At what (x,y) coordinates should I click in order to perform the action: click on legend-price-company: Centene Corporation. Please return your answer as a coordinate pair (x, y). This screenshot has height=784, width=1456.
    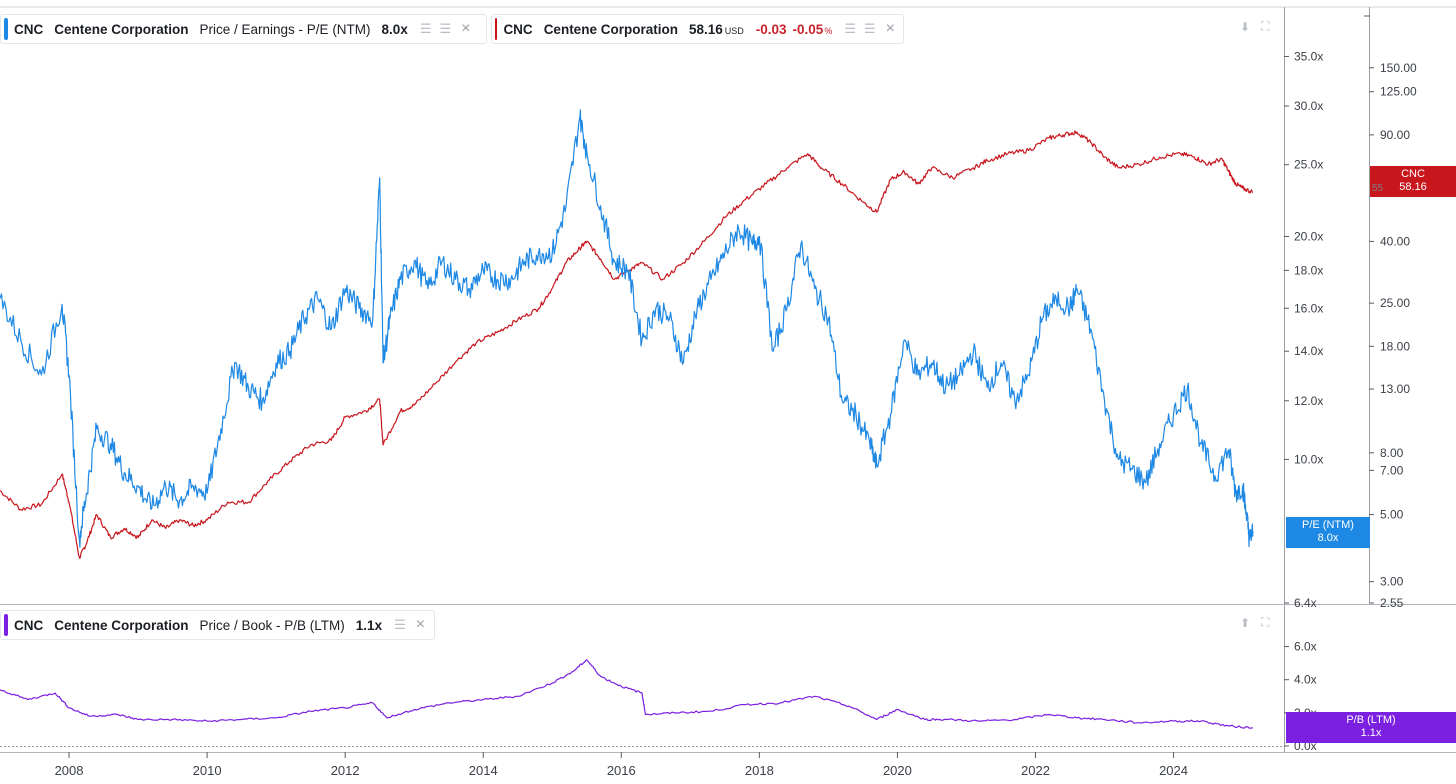
    Looking at the image, I should click on (610, 29).